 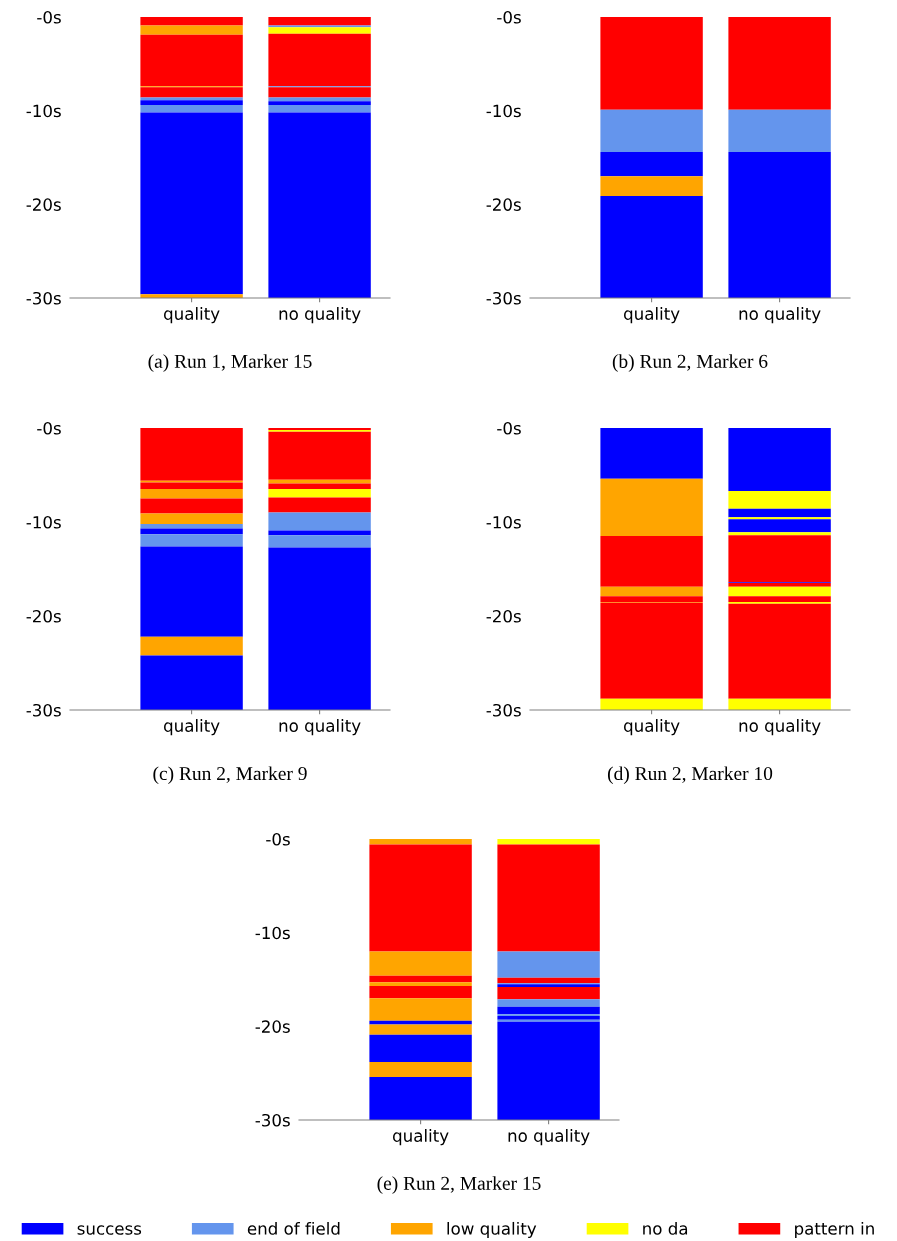 What do you see at coordinates (293, 1228) in the screenshot?
I see `legend-label: end of field` at bounding box center [293, 1228].